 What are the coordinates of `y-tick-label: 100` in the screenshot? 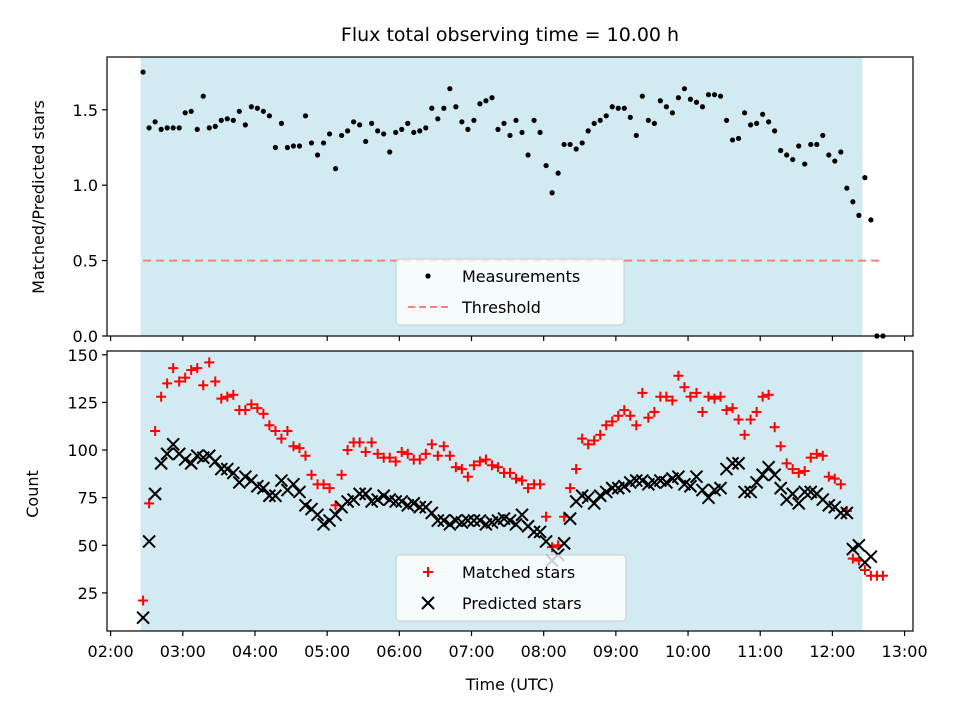 It's located at (82, 450).